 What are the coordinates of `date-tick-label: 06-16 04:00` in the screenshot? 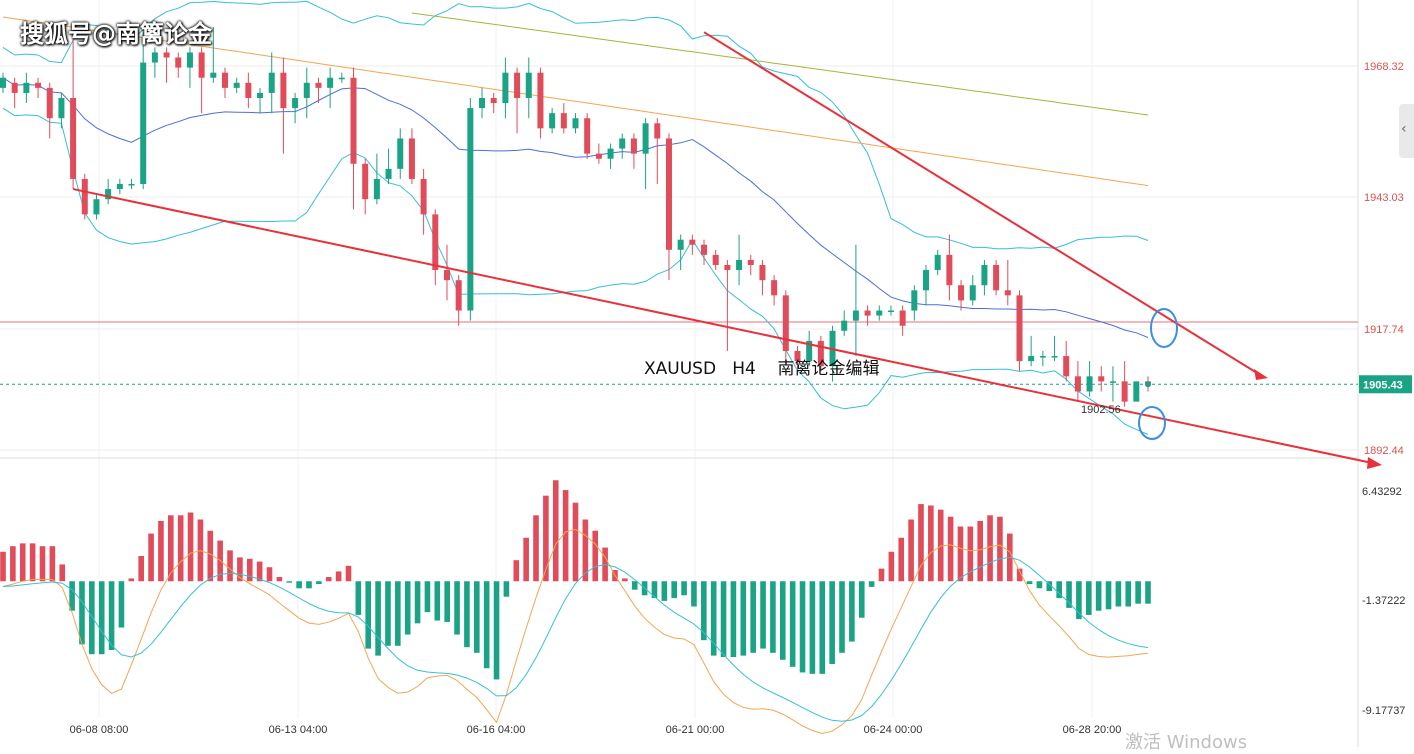 It's located at (496, 730).